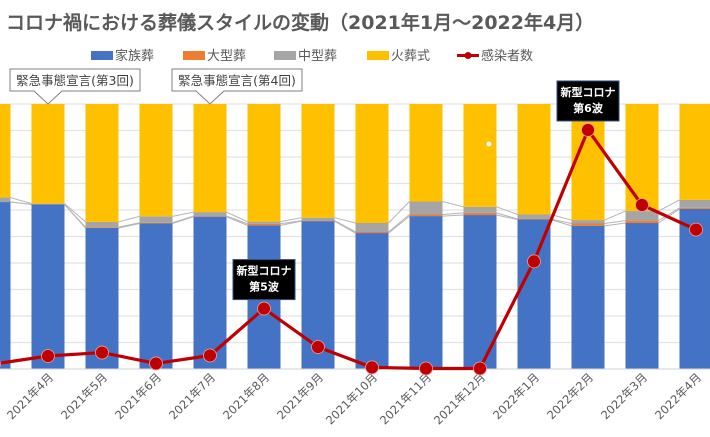 The height and width of the screenshot is (437, 710). Describe the element at coordinates (588, 108) in the screenshot. I see `wave-label-text: 第6波` at that location.